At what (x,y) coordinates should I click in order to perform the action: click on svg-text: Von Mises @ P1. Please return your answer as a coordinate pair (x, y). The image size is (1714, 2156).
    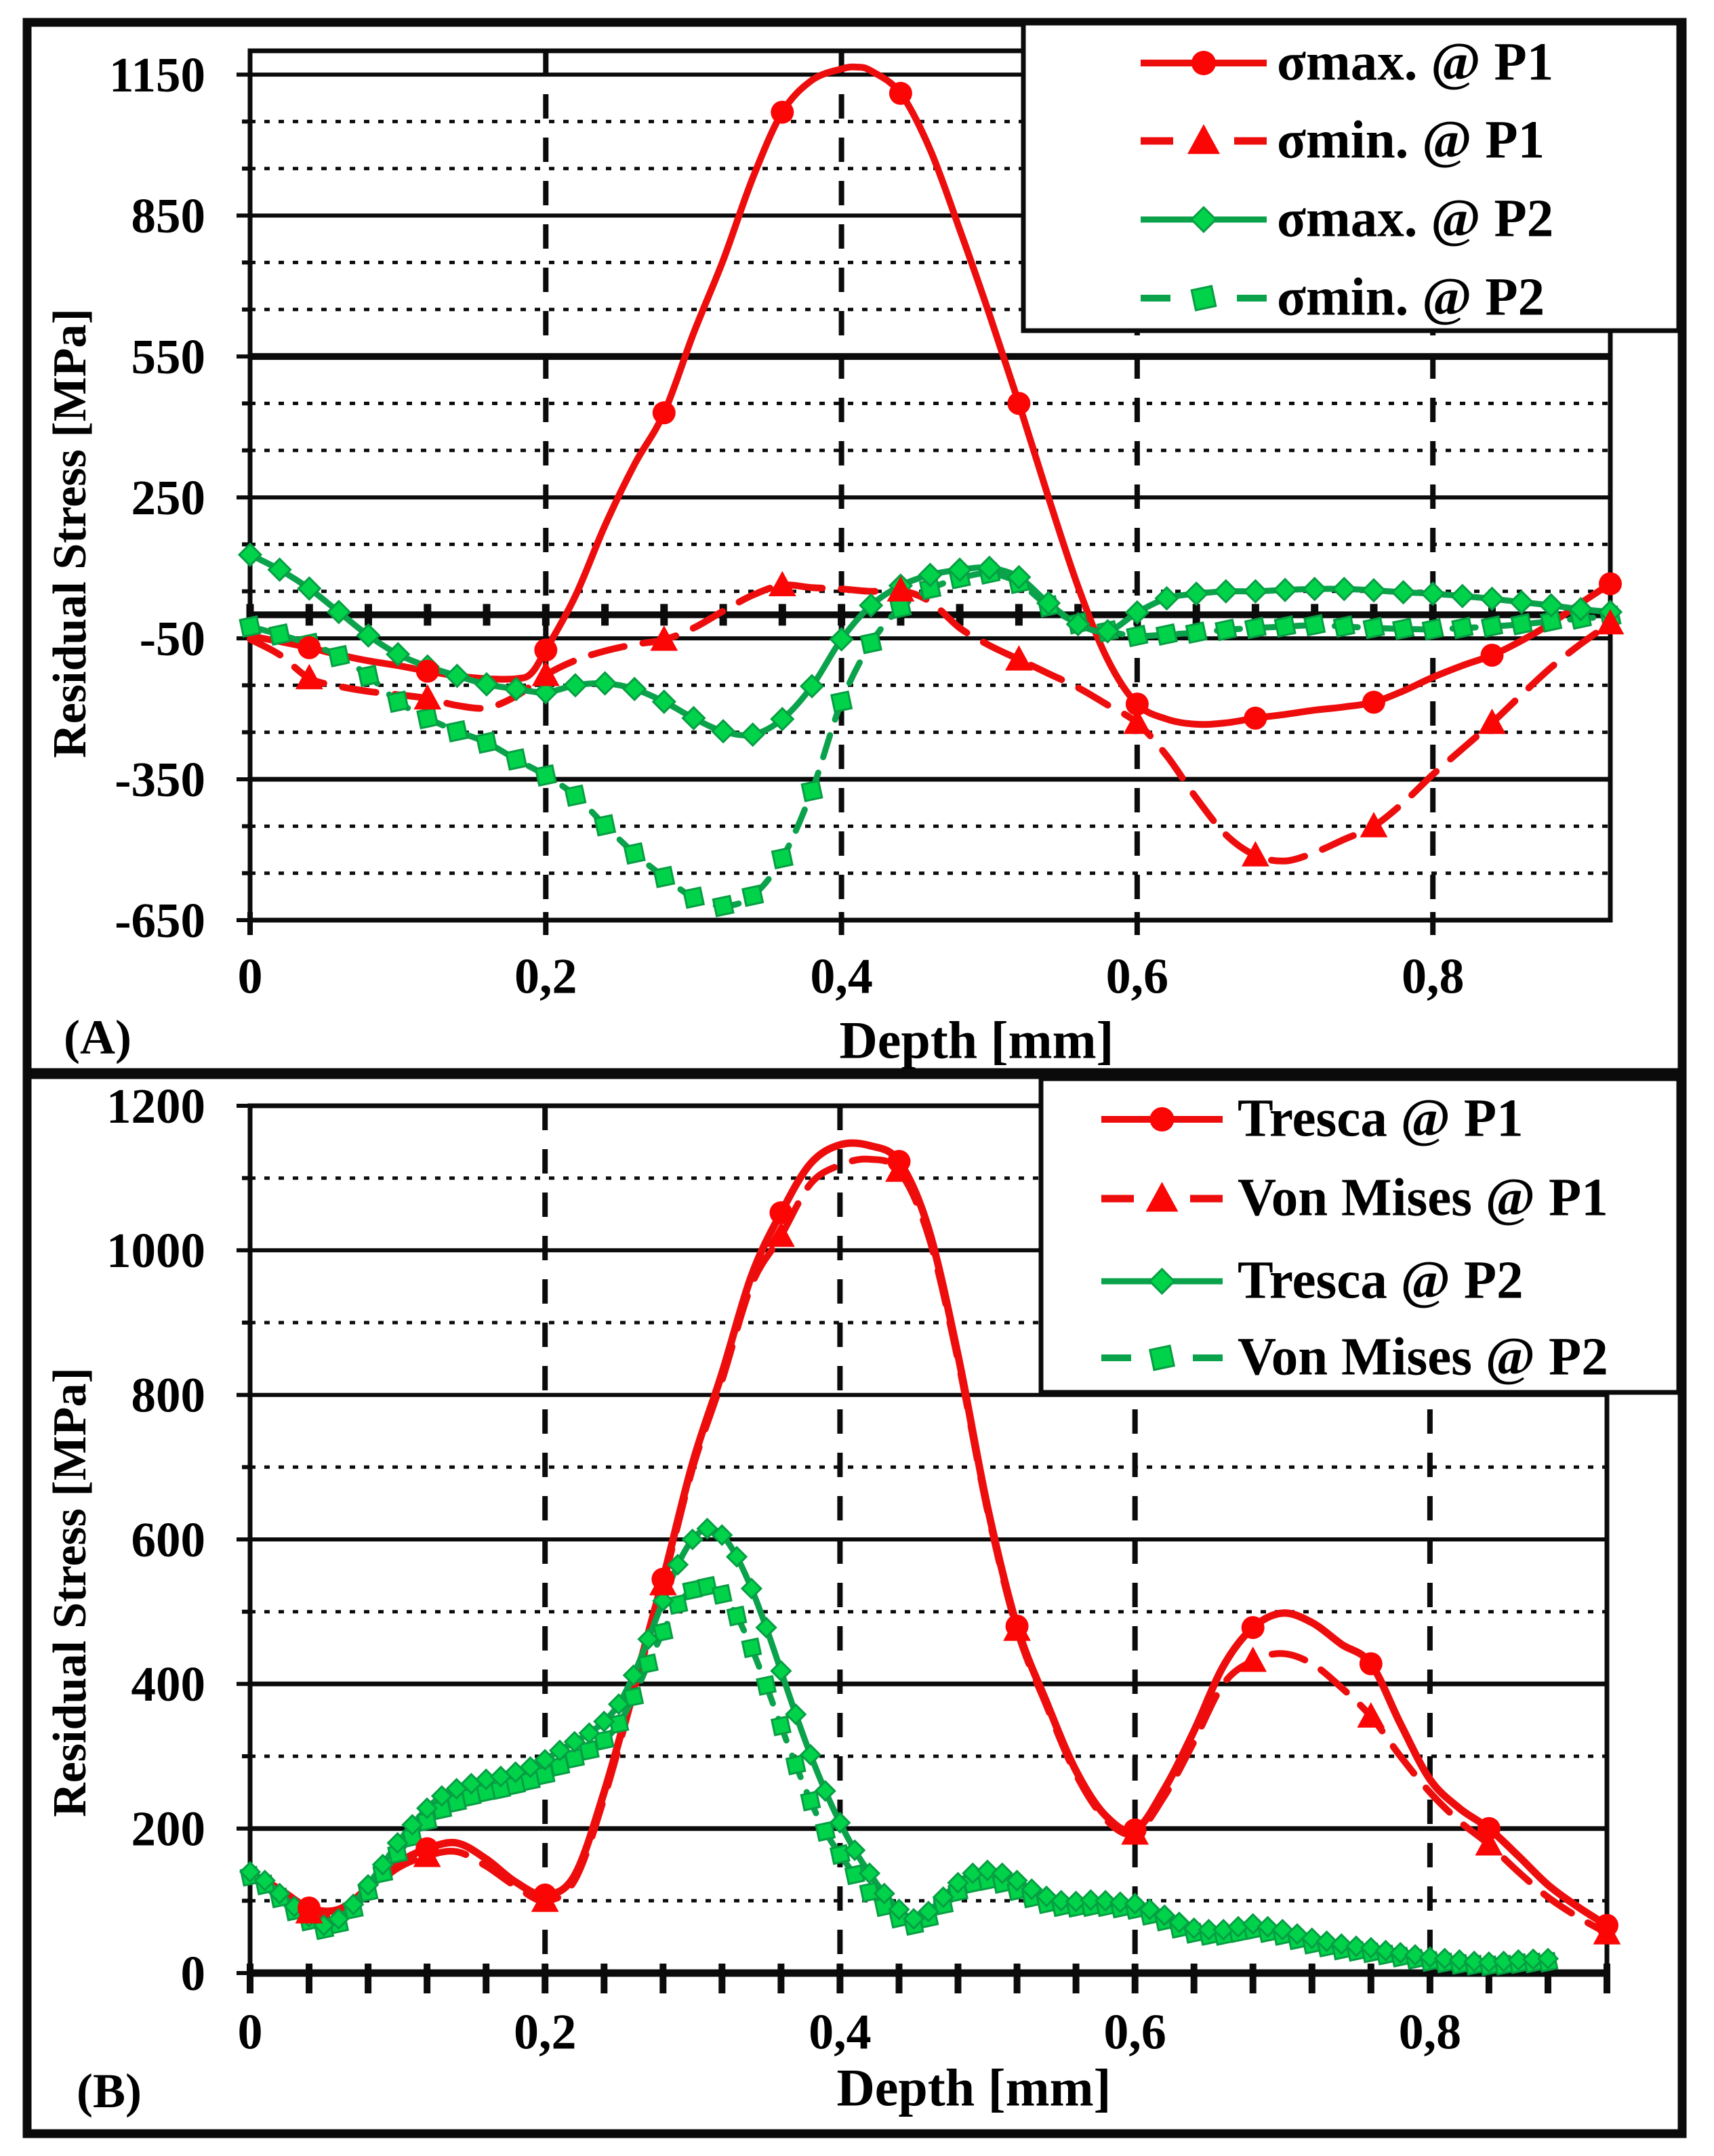
    Looking at the image, I should click on (1423, 1197).